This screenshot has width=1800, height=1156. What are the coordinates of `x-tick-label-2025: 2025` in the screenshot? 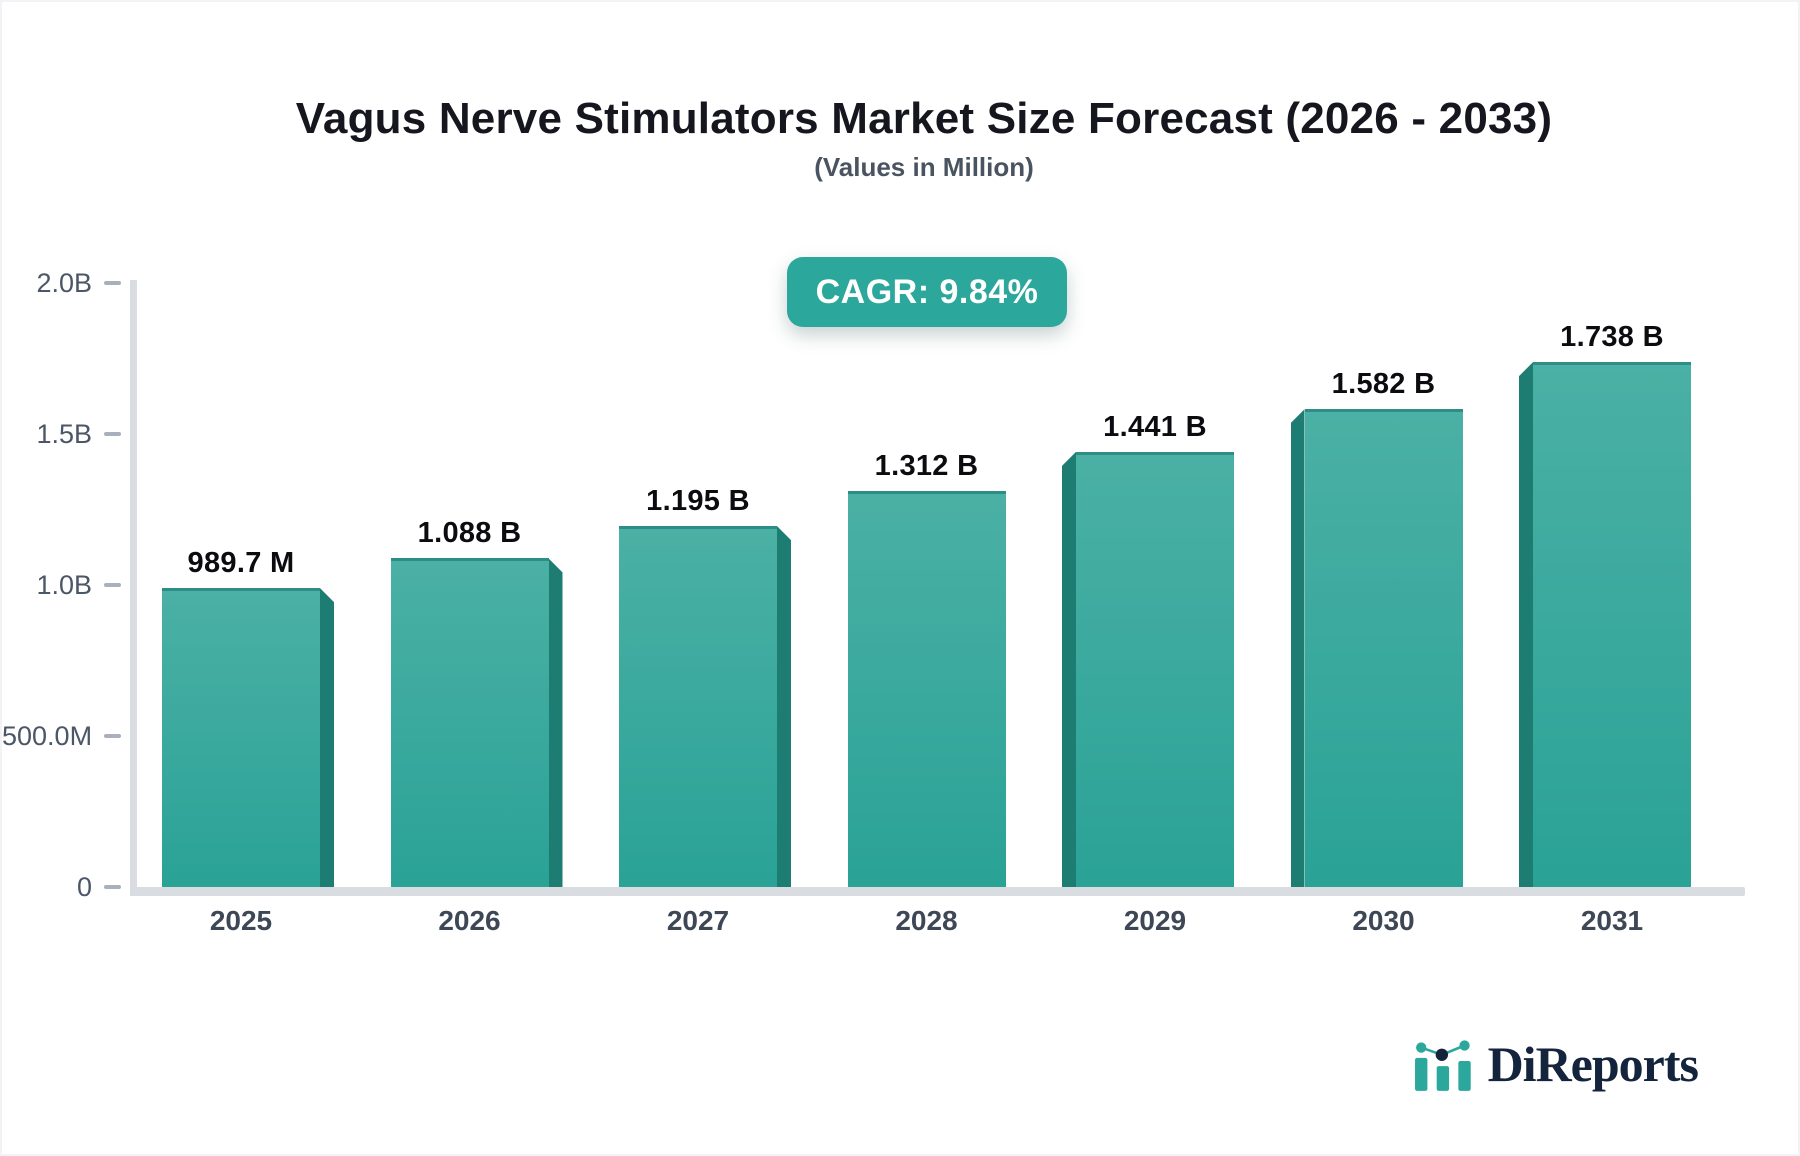 It's located at (241, 920).